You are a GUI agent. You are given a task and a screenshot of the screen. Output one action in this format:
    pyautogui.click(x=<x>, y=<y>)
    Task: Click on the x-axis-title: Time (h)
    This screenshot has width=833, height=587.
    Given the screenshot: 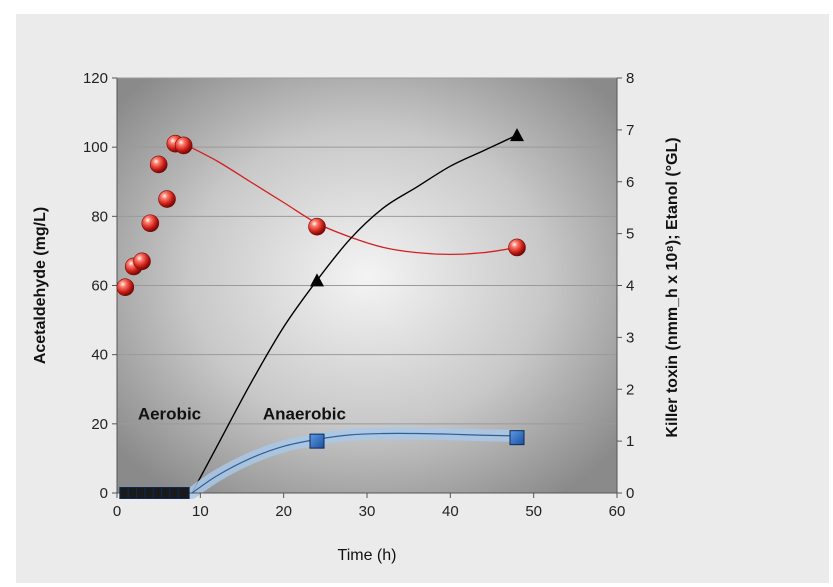 What is the action you would take?
    pyautogui.click(x=367, y=555)
    